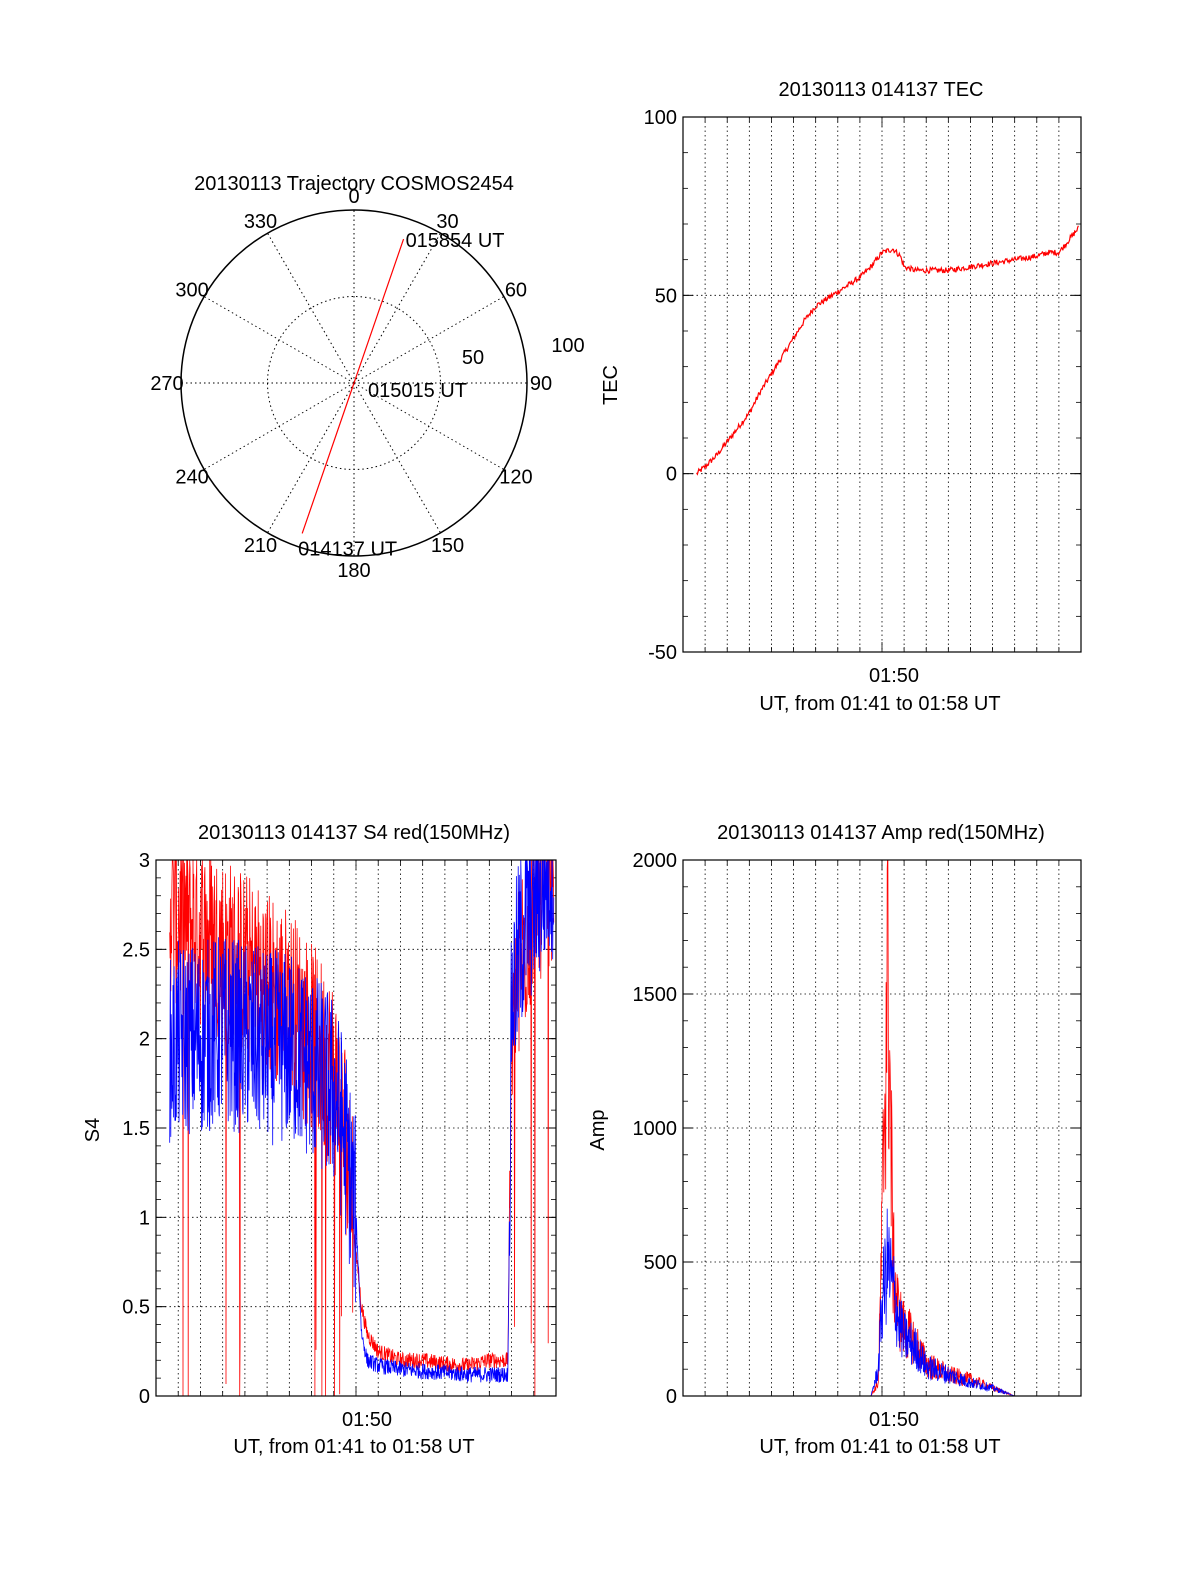  Describe the element at coordinates (662, 653) in the screenshot. I see `y-tick-label: -50` at that location.